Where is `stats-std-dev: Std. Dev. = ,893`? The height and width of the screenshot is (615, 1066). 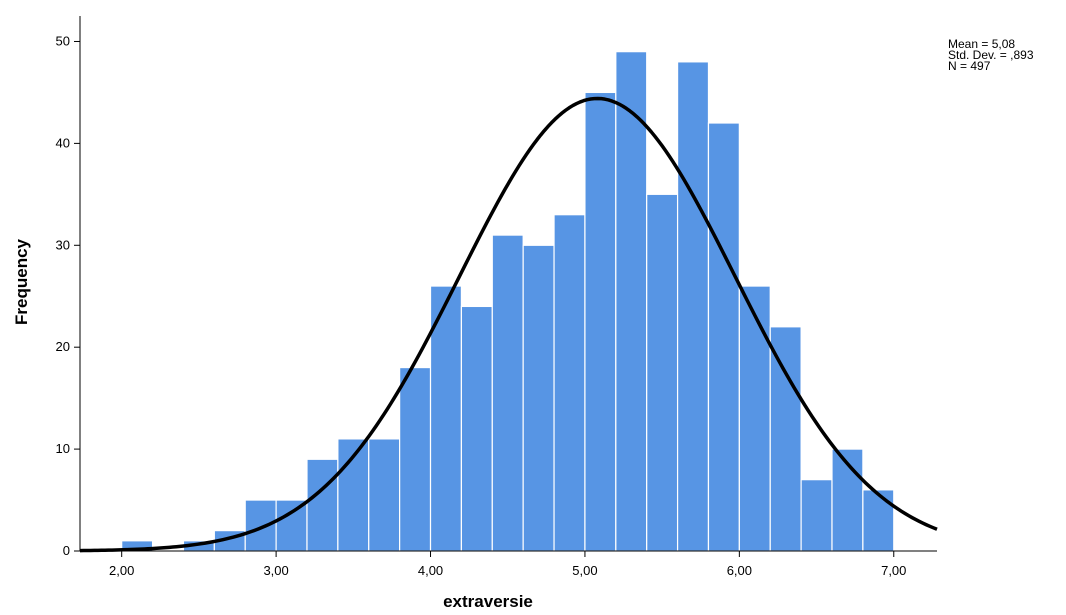
stats-std-dev: Std. Dev. = ,893 is located at coordinates (991, 55).